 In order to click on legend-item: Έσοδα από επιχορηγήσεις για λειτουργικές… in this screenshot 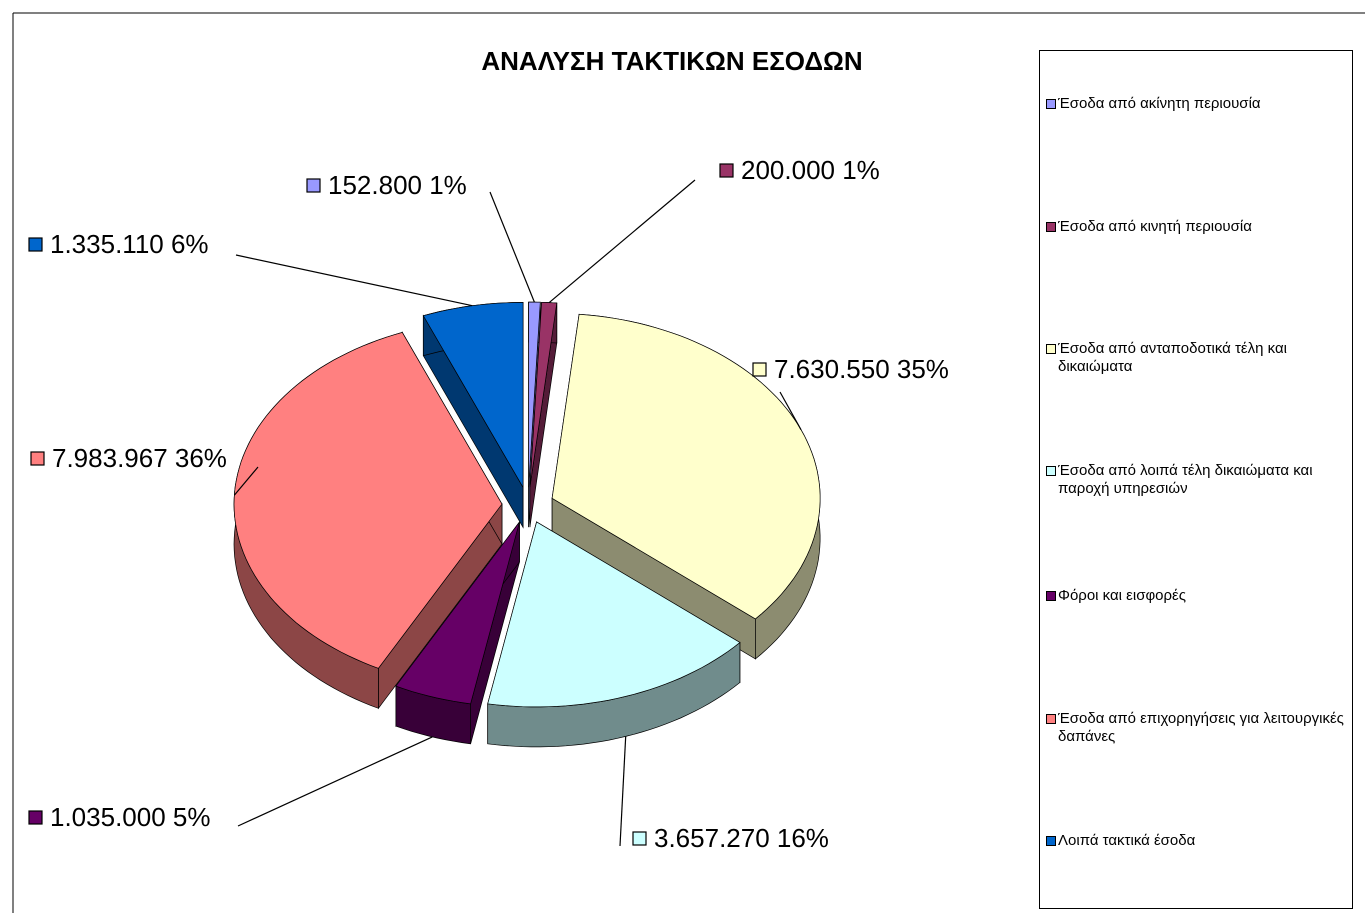, I will do `click(1201, 728)`.